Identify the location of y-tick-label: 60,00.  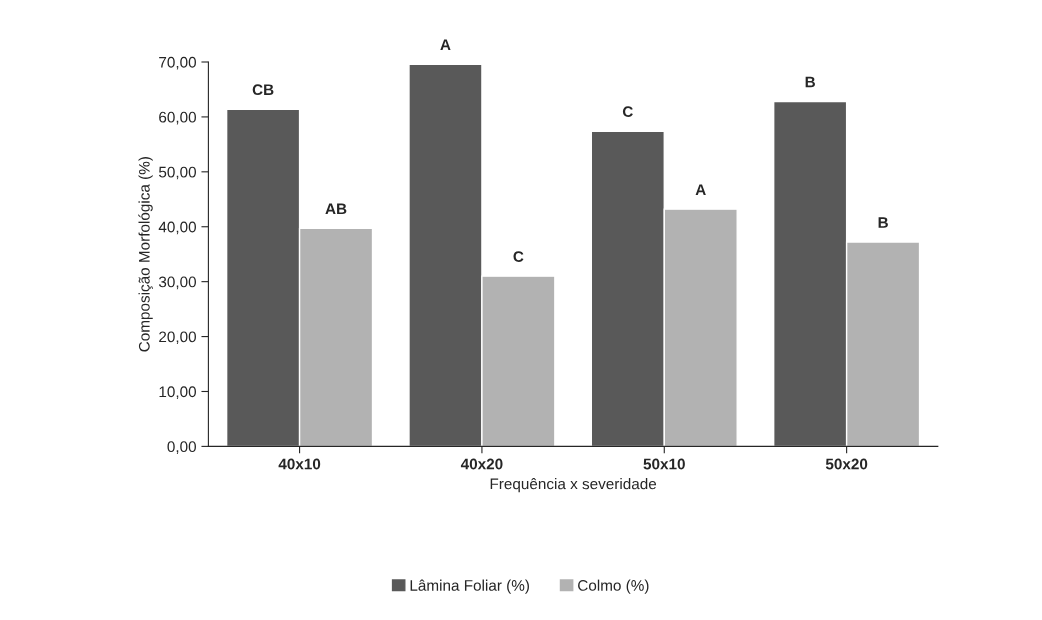
(177, 118).